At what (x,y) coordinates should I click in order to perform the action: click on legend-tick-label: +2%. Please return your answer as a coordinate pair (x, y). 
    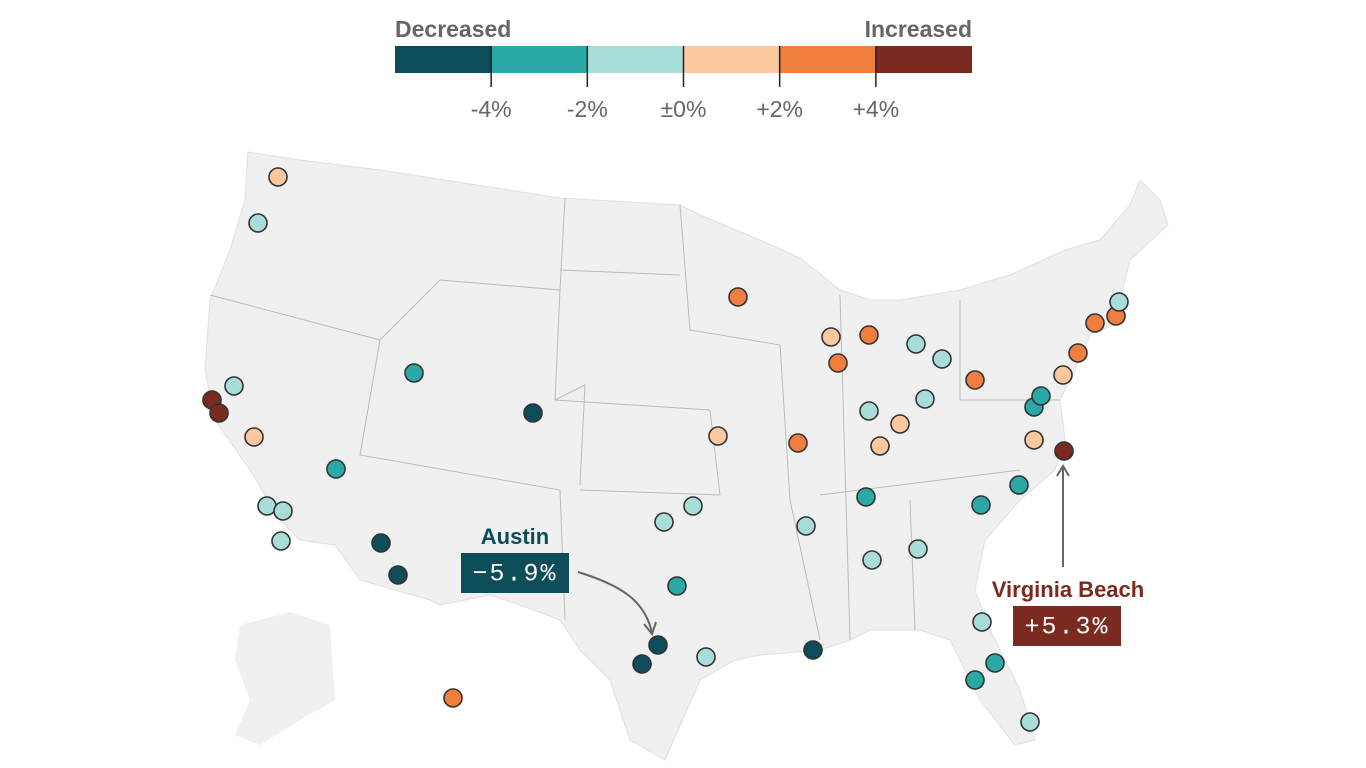
    Looking at the image, I should click on (779, 109).